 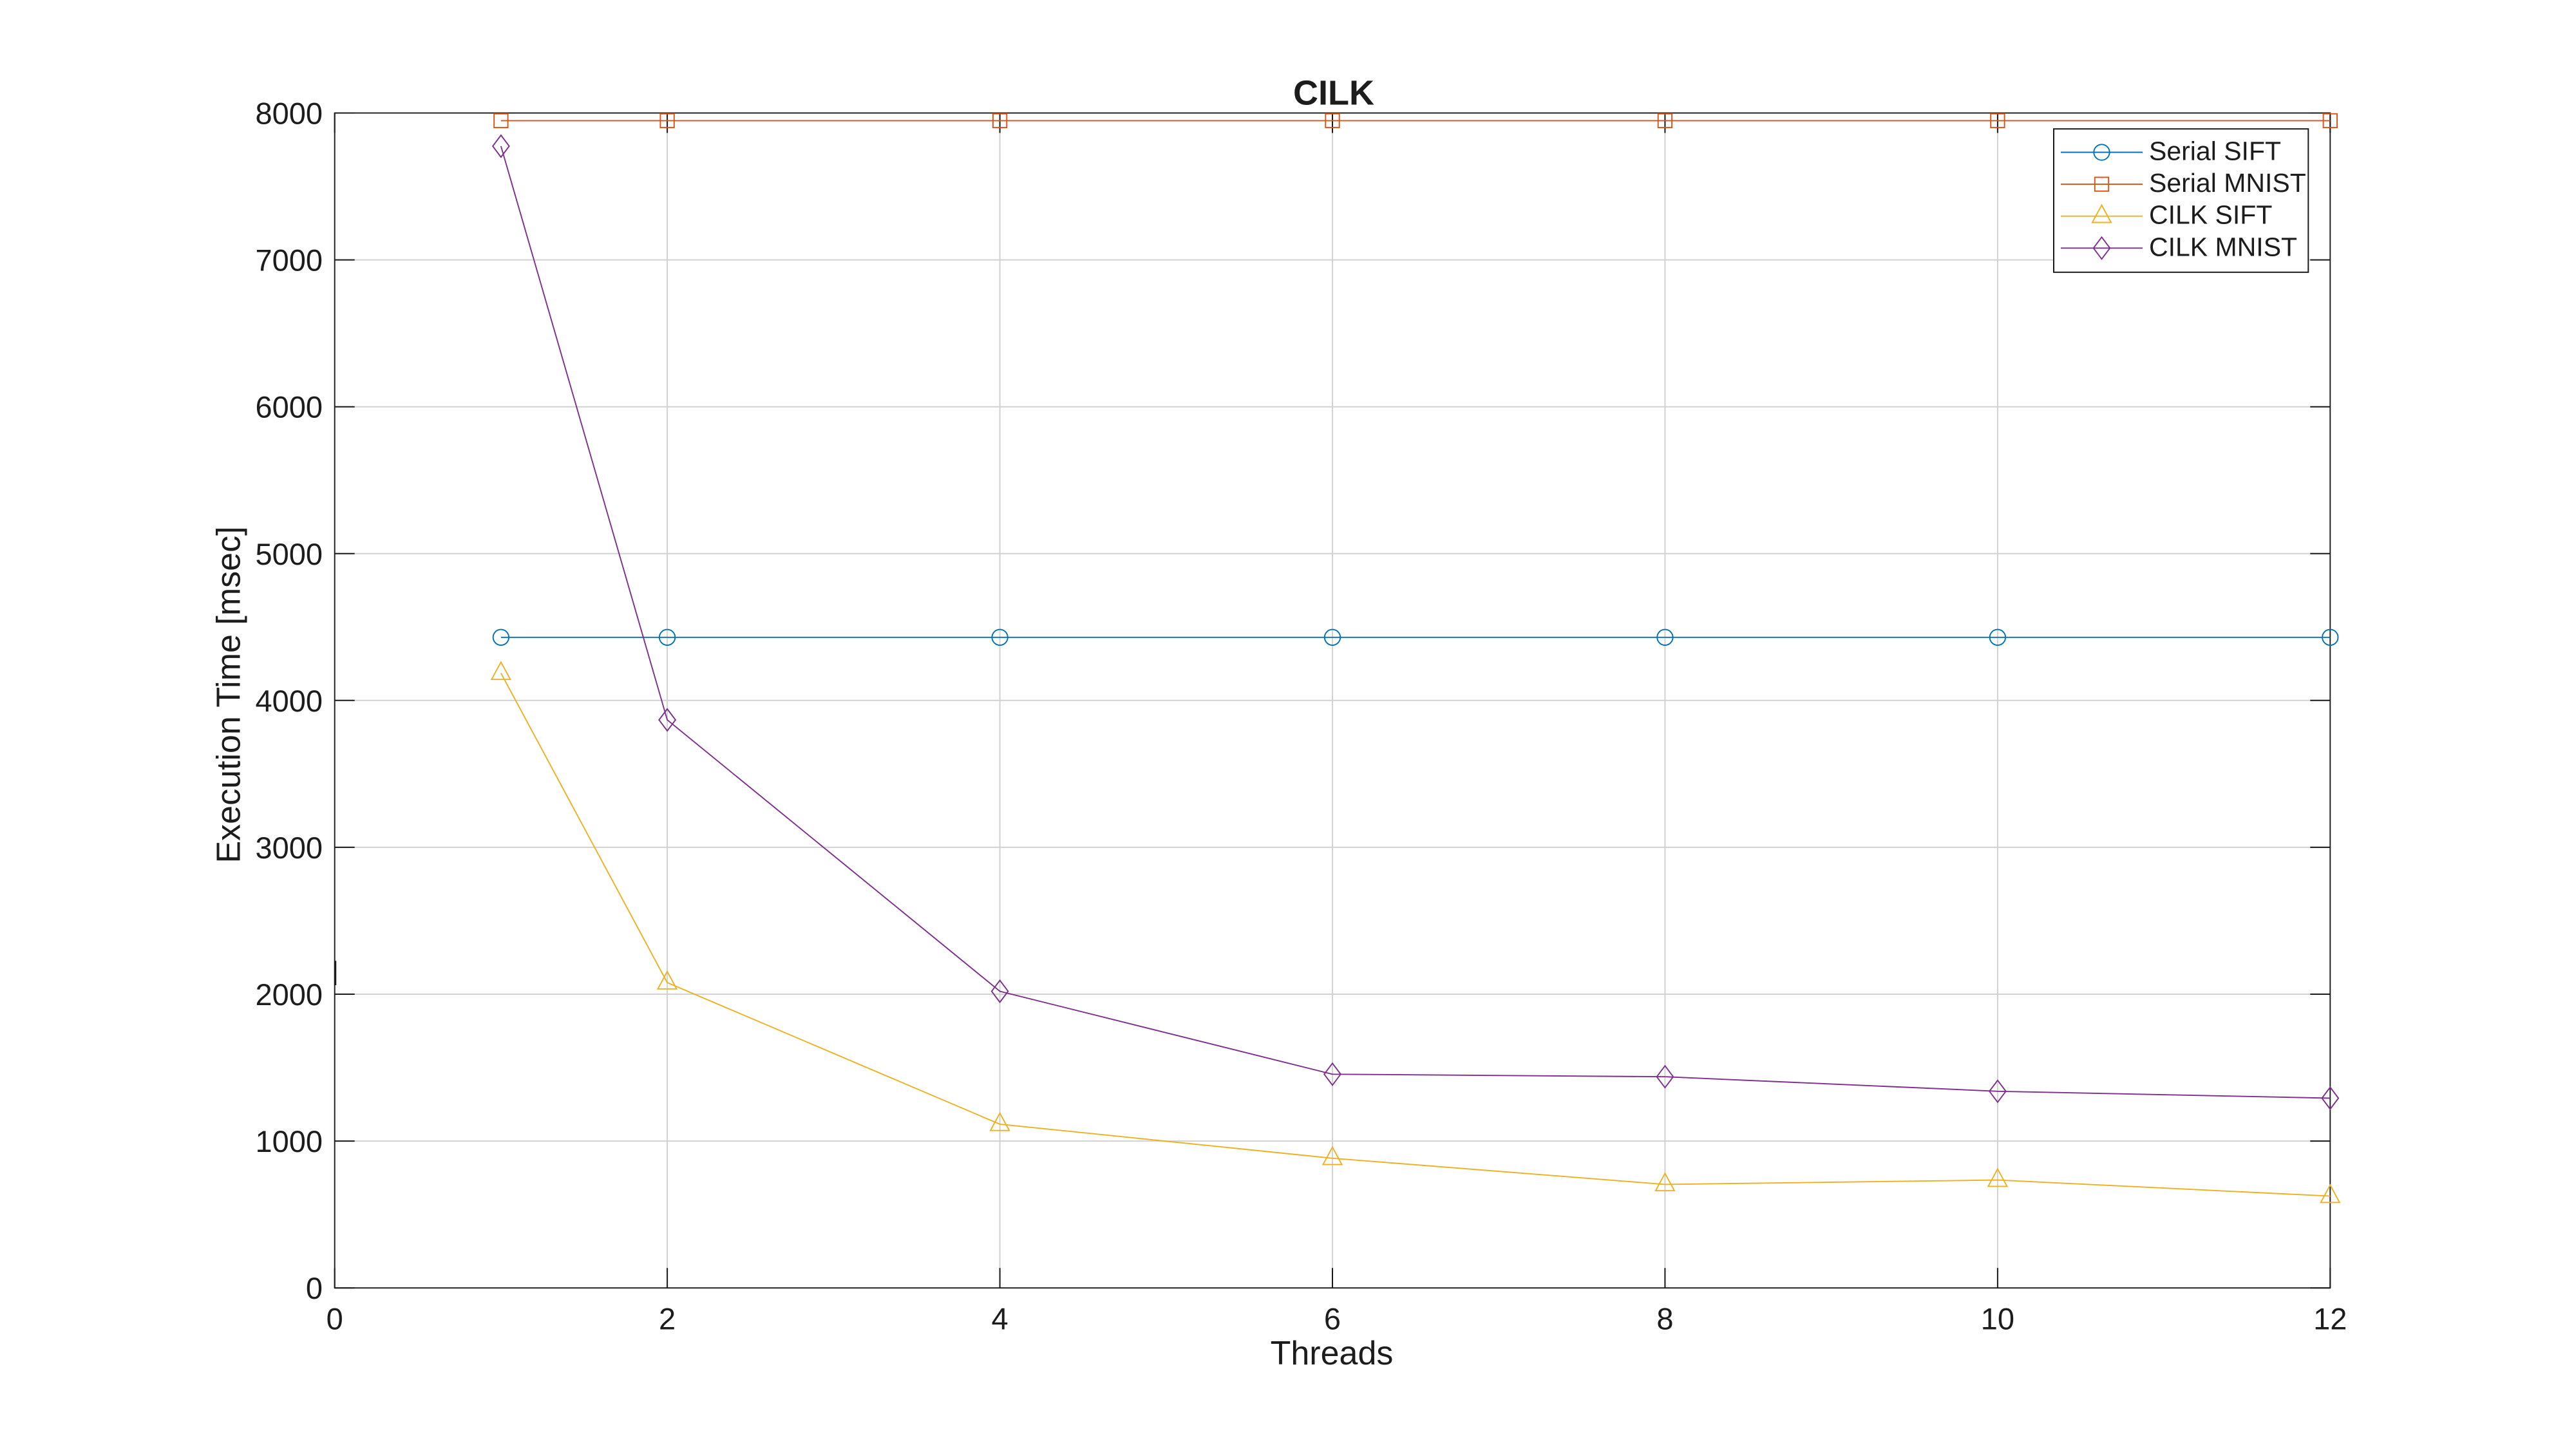 I want to click on svg-text: Threads, so click(x=1333, y=1353).